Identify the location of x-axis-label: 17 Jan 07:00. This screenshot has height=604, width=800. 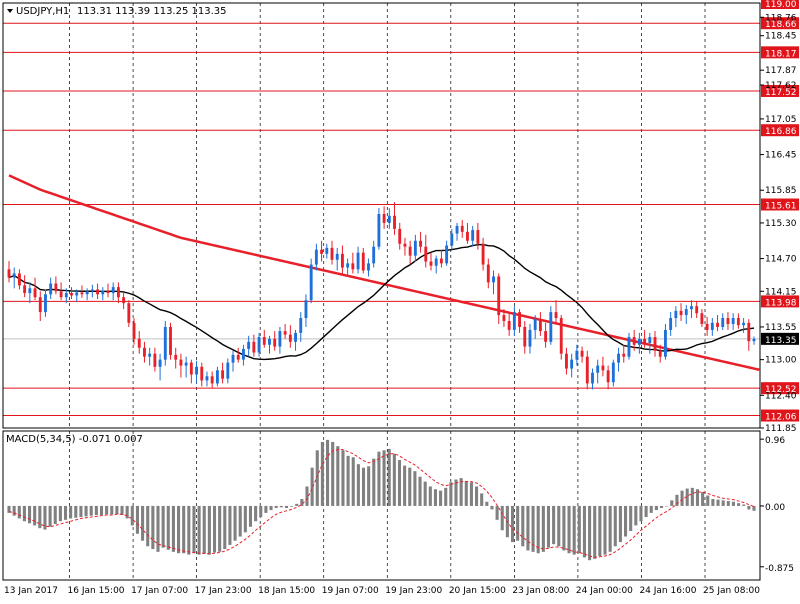
(159, 591).